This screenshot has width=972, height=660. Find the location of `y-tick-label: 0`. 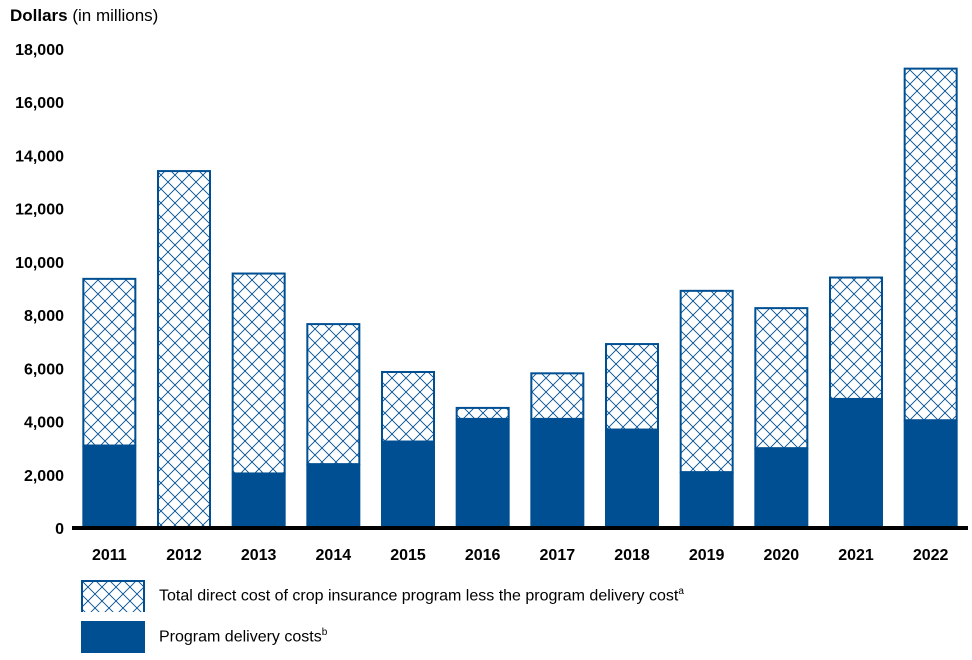

y-tick-label: 0 is located at coordinates (59, 529).